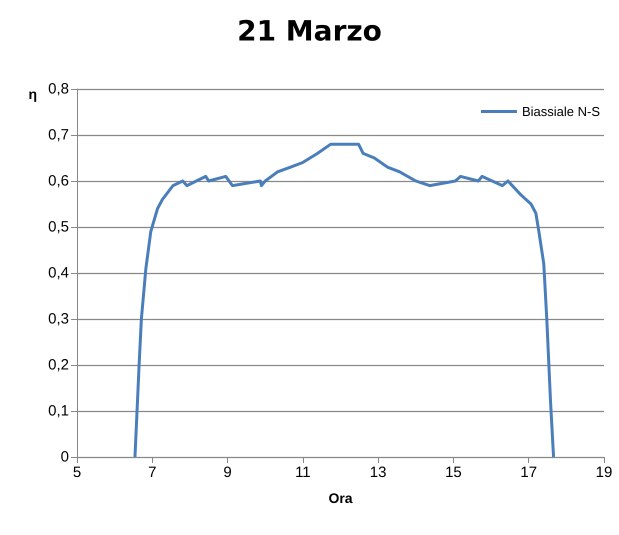 This screenshot has width=619, height=535. Describe the element at coordinates (58, 89) in the screenshot. I see `y-tick-label: 0,8` at that location.